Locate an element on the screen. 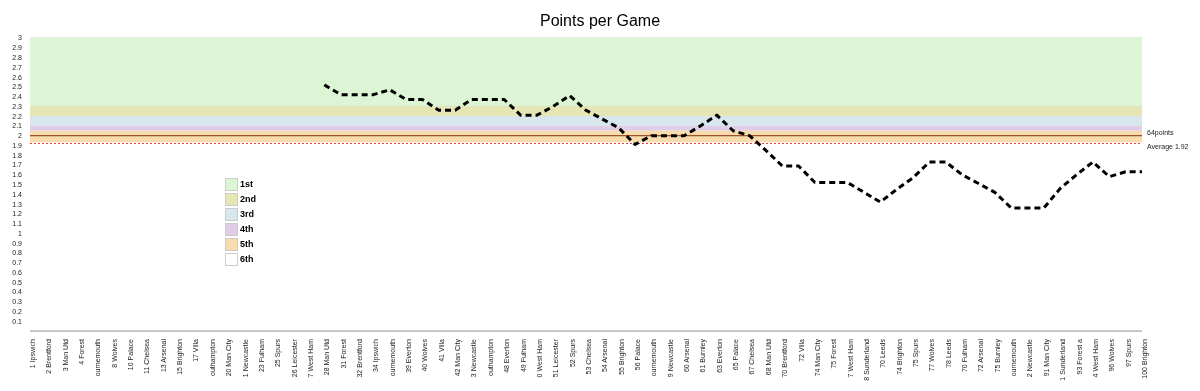 This screenshot has width=1200, height=391. legend-label: 4th is located at coordinates (247, 229).